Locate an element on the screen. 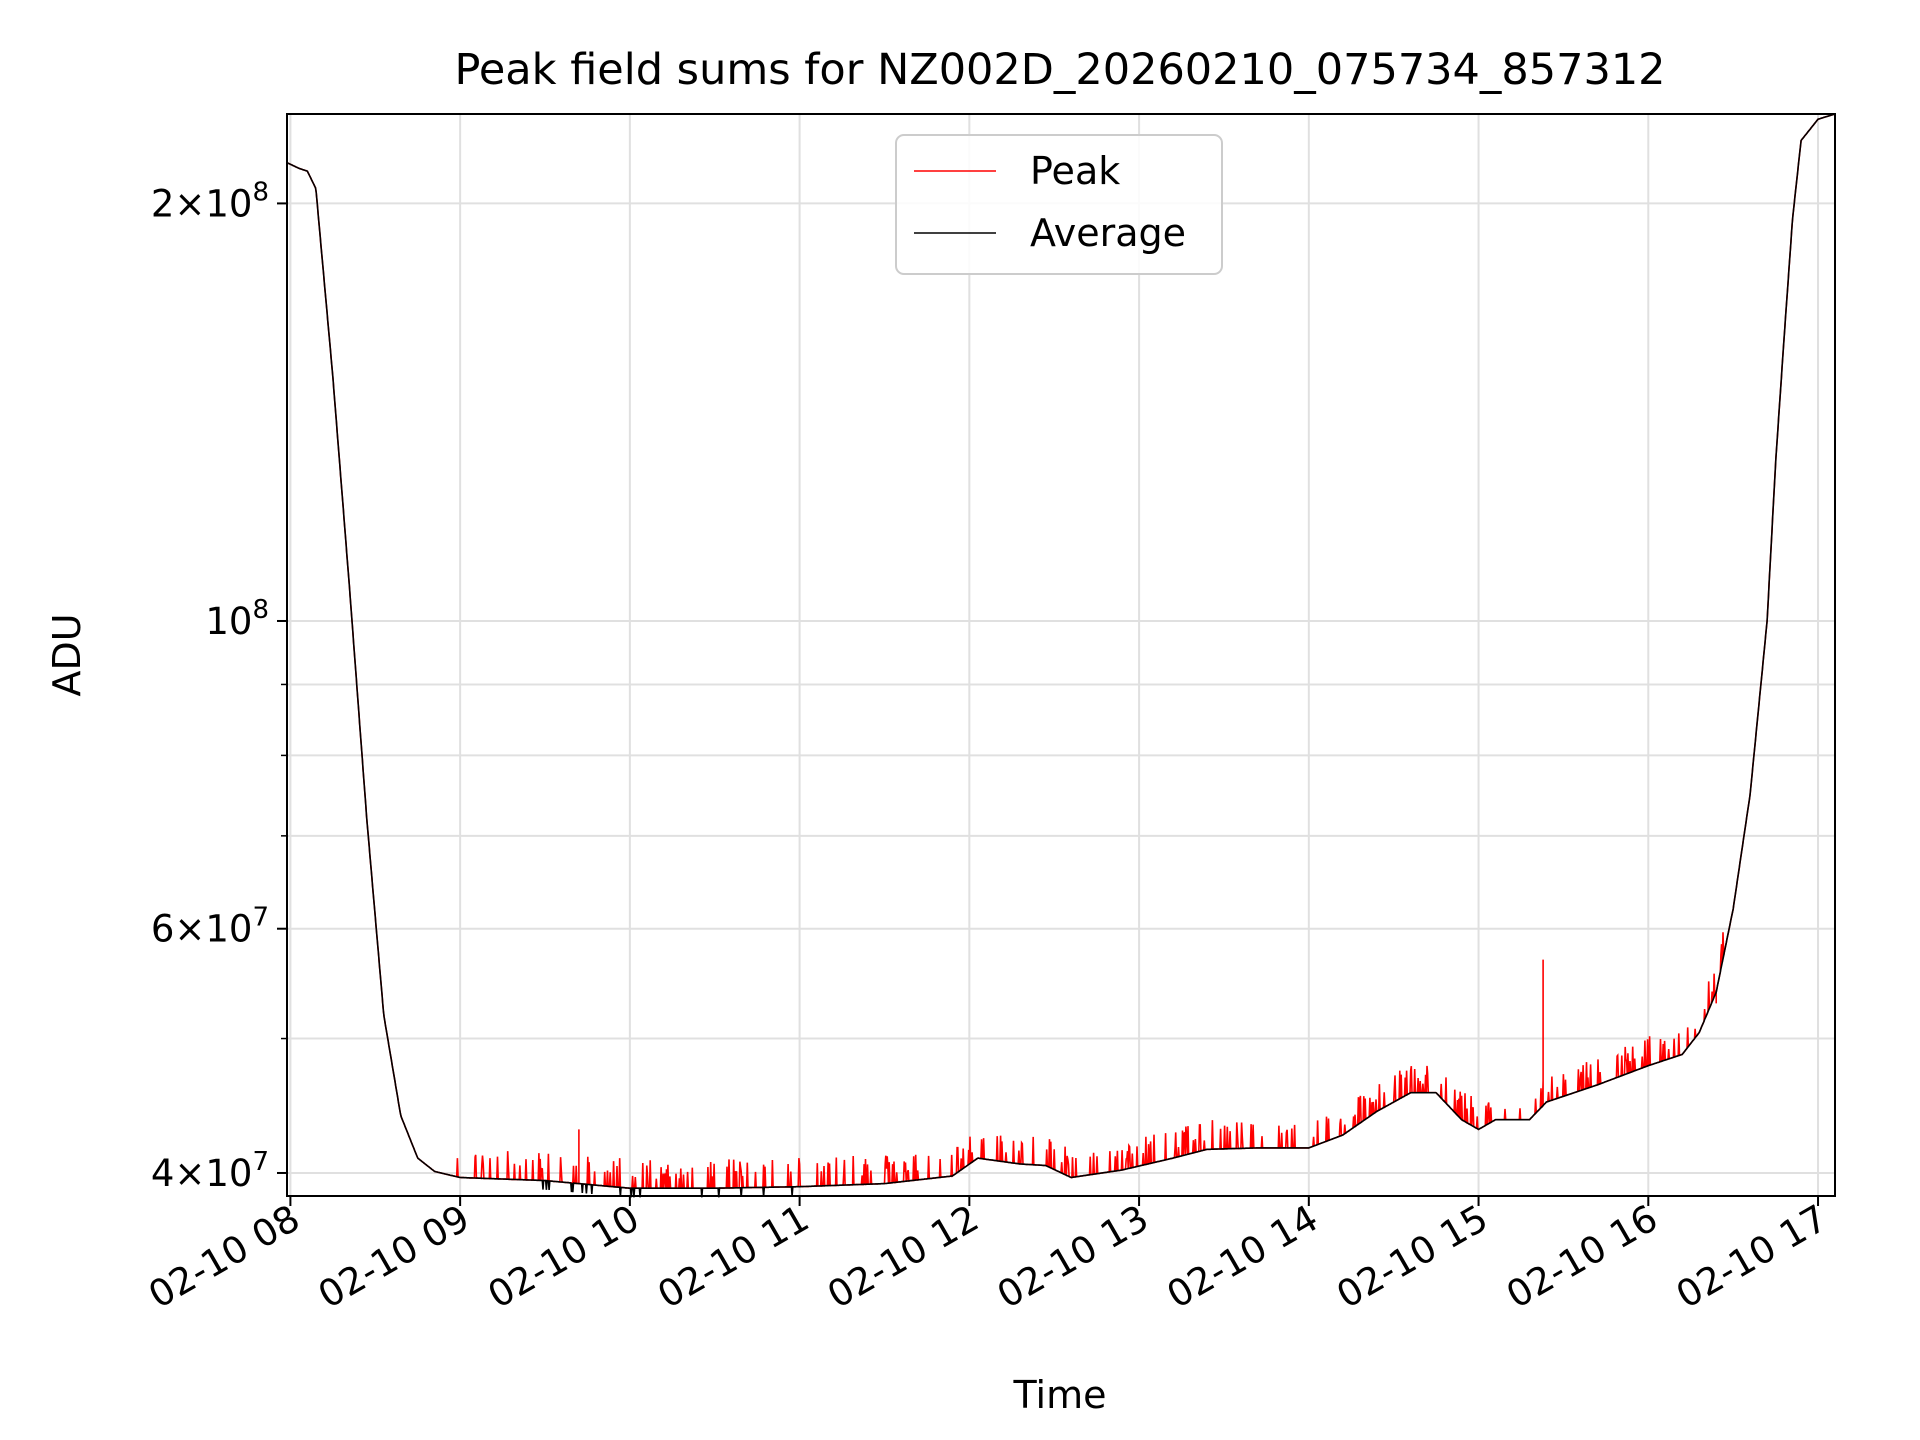 This screenshot has width=1920, height=1440. y-tick-label: 6×107 is located at coordinates (210, 927).